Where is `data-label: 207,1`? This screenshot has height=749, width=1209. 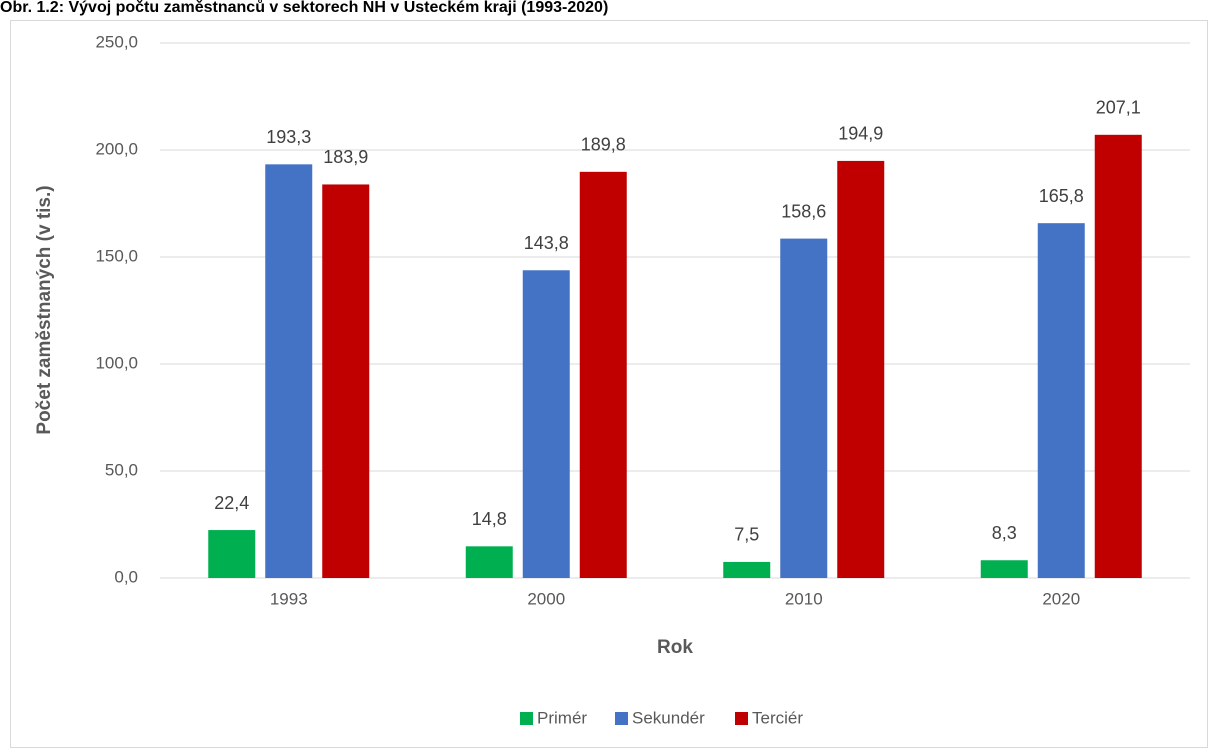 data-label: 207,1 is located at coordinates (1118, 108).